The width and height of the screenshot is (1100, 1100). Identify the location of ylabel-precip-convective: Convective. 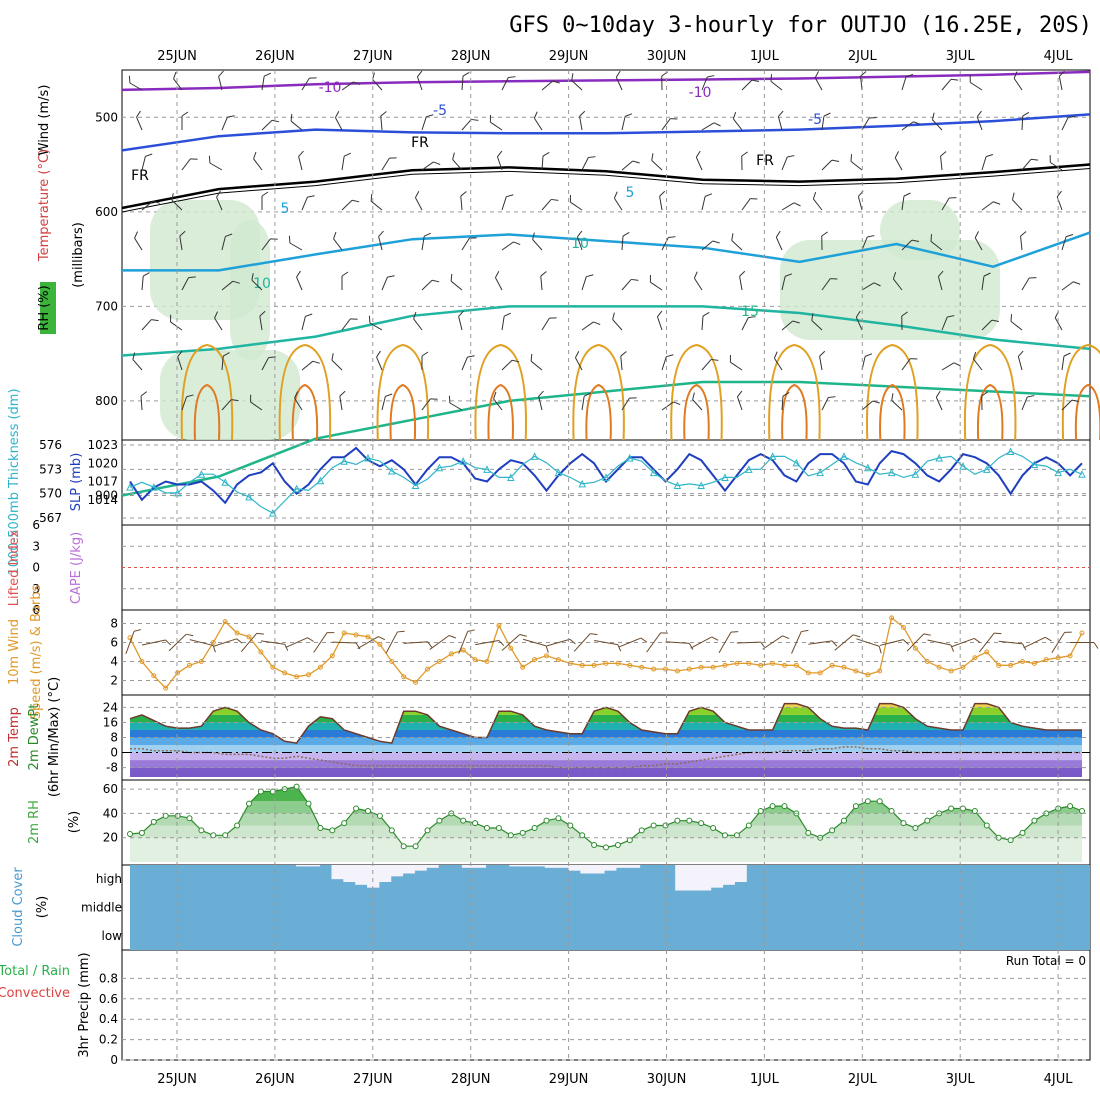
(35, 993).